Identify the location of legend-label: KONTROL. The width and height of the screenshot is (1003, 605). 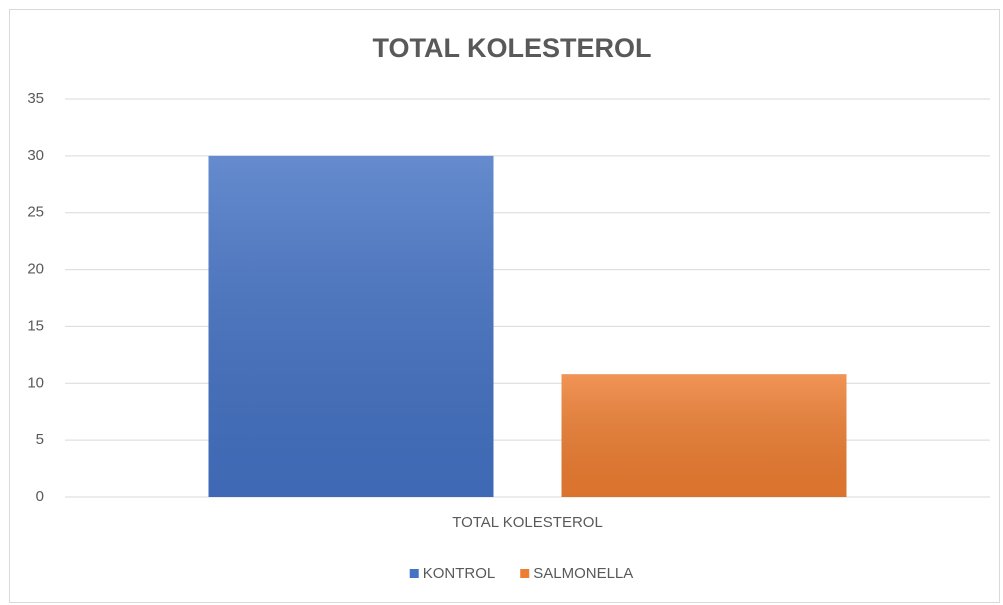
(459, 573).